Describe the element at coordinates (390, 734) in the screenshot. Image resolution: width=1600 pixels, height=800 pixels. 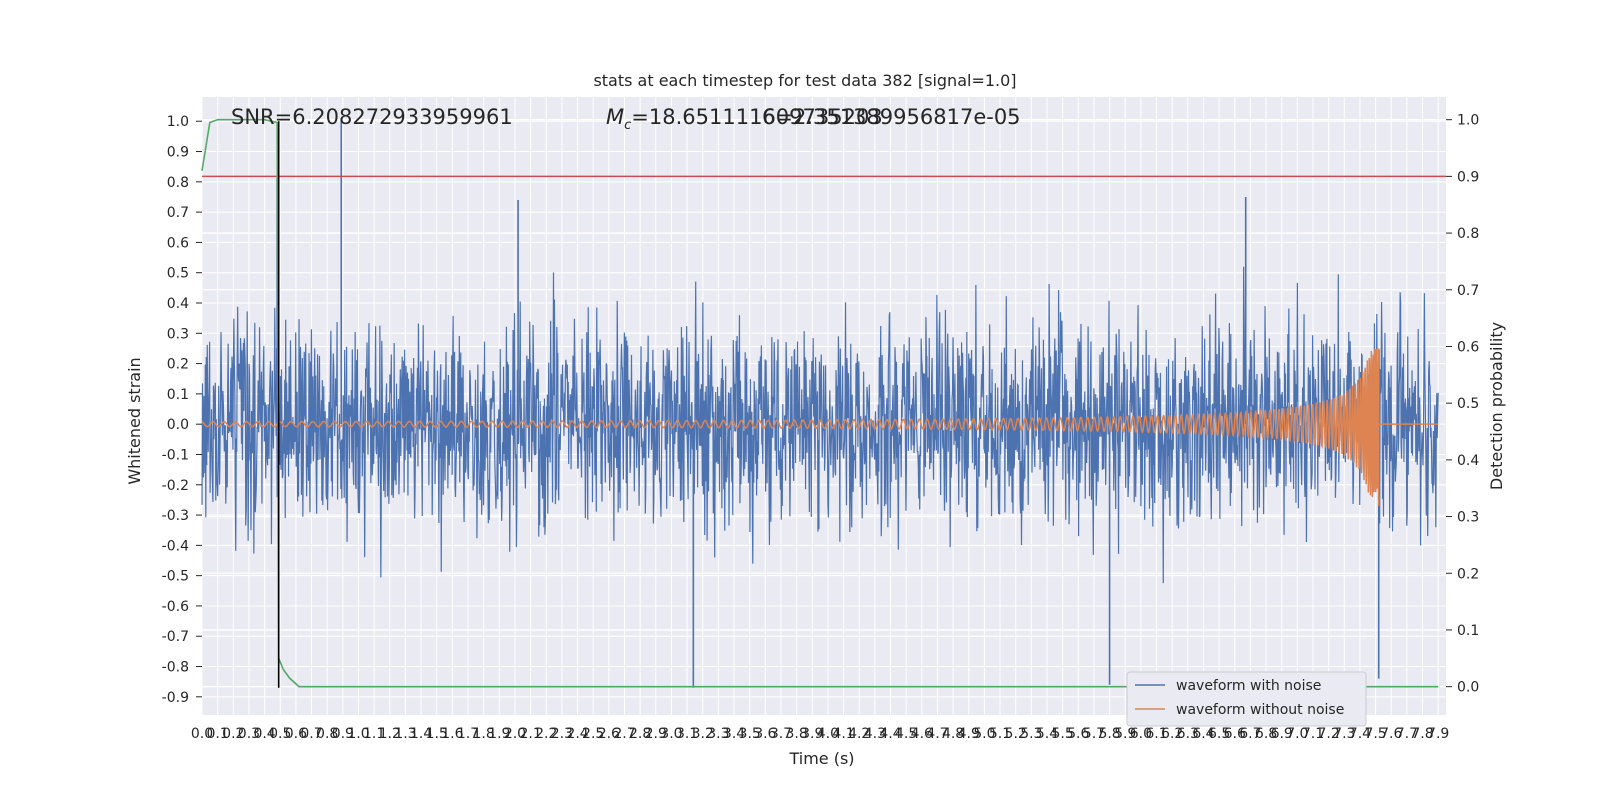
I see `x-tick-label: 1.2` at that location.